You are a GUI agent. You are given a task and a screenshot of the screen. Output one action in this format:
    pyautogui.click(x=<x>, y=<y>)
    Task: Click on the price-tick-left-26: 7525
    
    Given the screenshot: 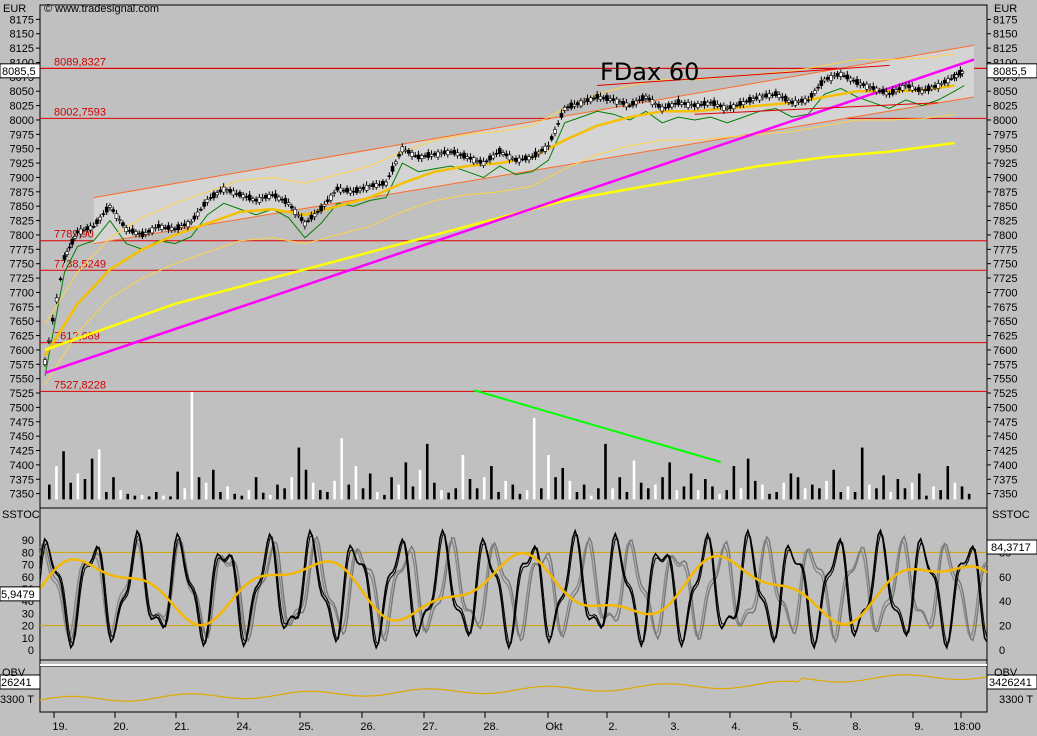 What is the action you would take?
    pyautogui.click(x=22, y=394)
    